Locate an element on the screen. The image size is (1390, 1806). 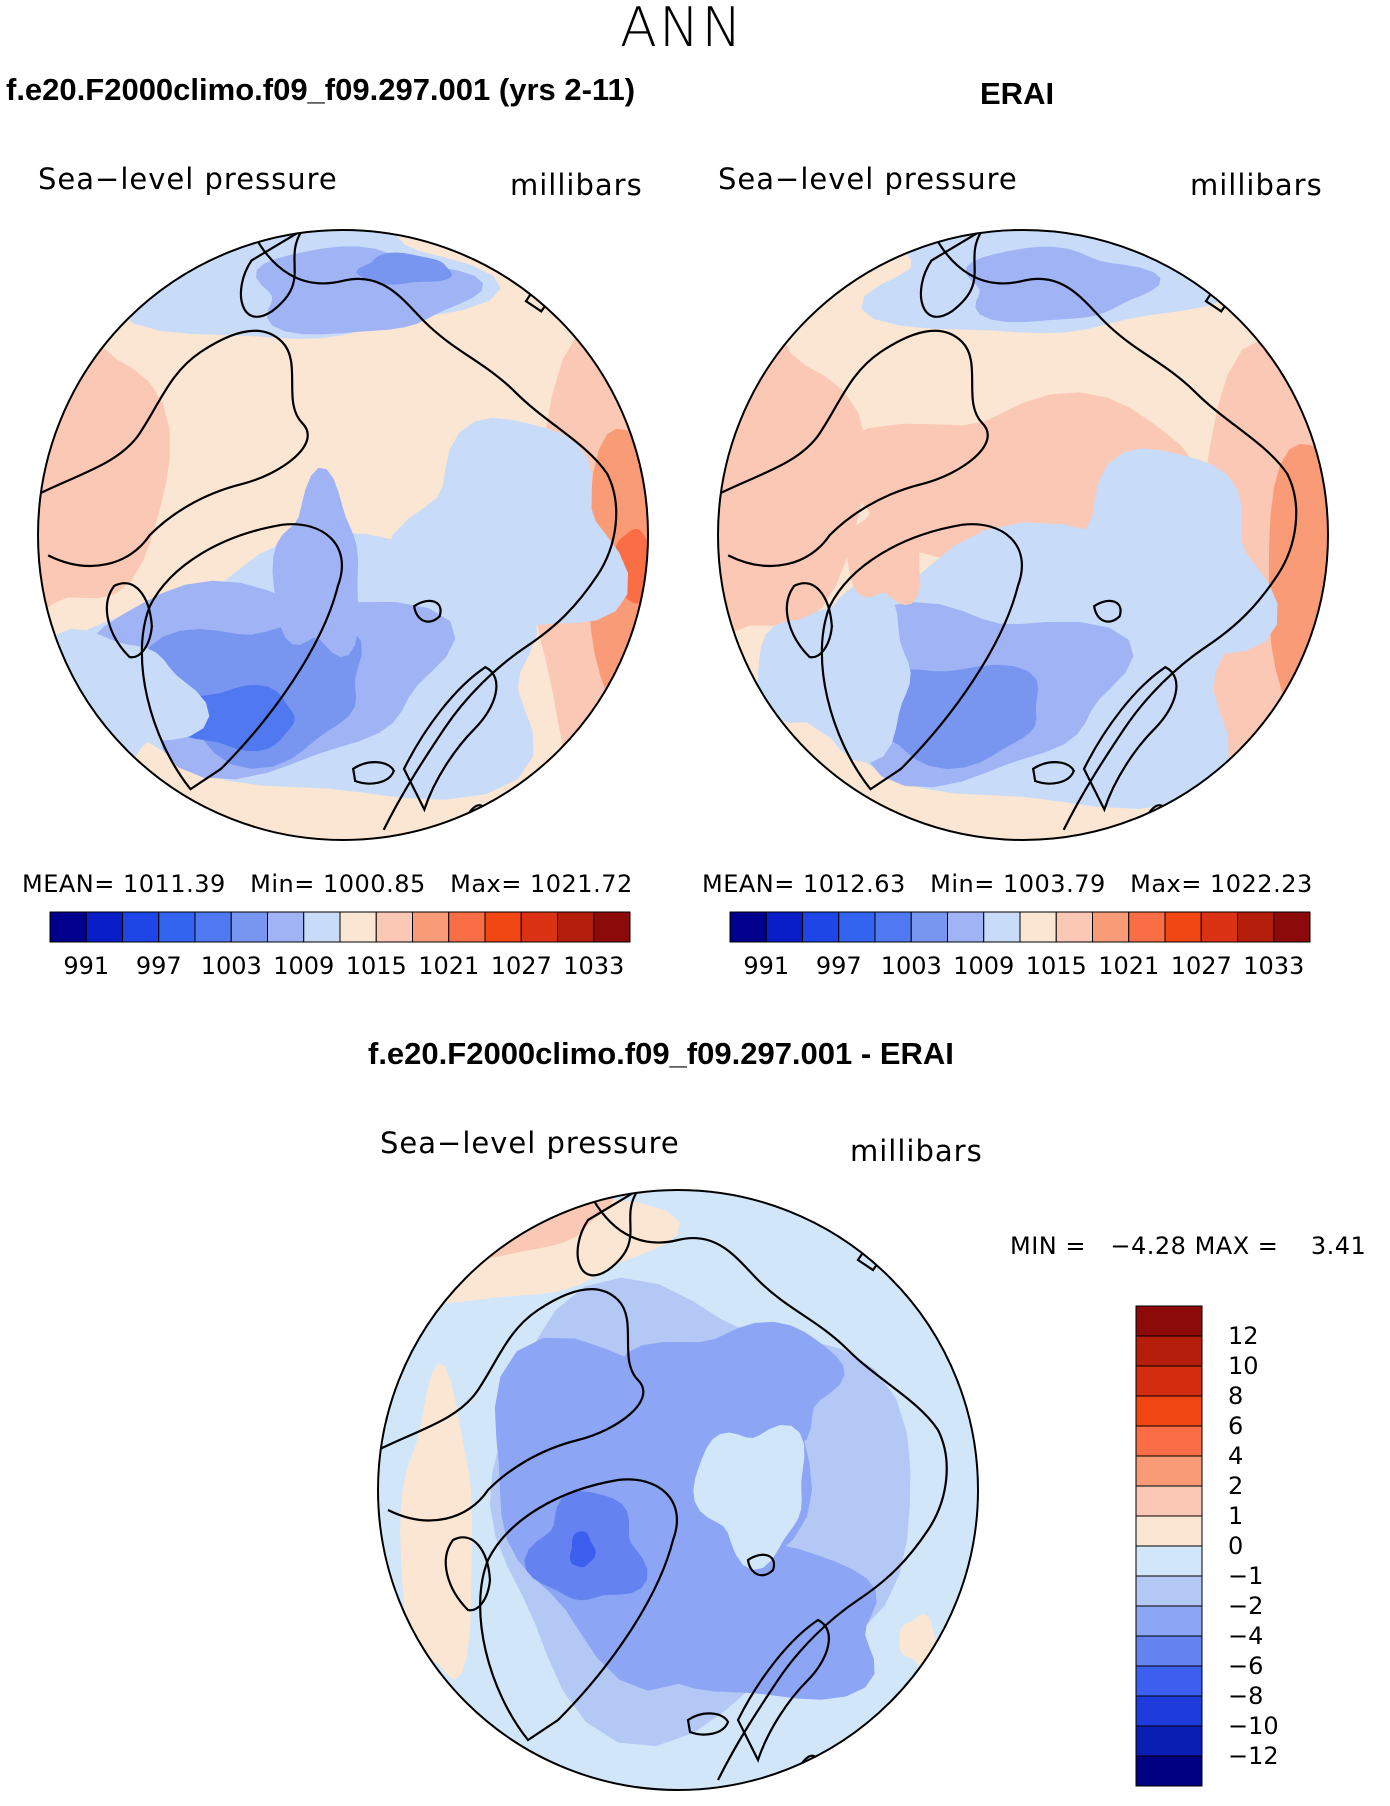
panel2-units-label: millibars is located at coordinates (1256, 185).